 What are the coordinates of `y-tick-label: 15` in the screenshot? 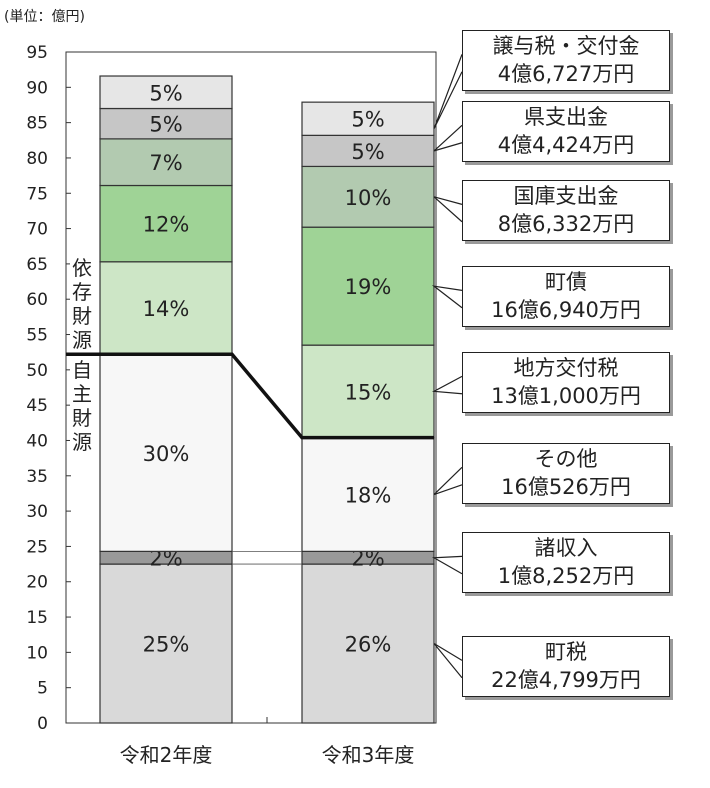 It's located at (37, 618).